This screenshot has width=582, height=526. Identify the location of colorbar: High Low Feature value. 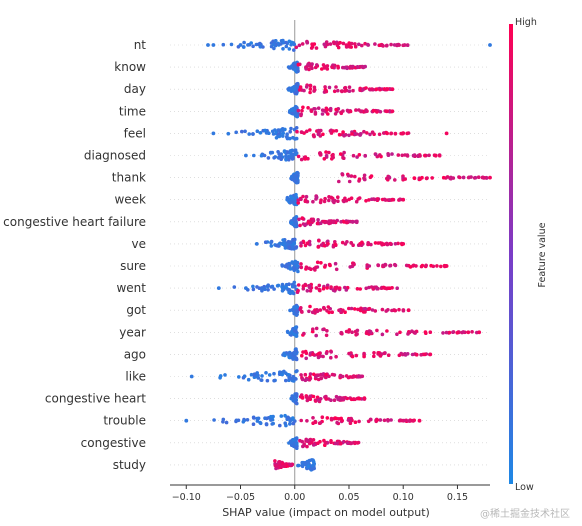
(528, 255).